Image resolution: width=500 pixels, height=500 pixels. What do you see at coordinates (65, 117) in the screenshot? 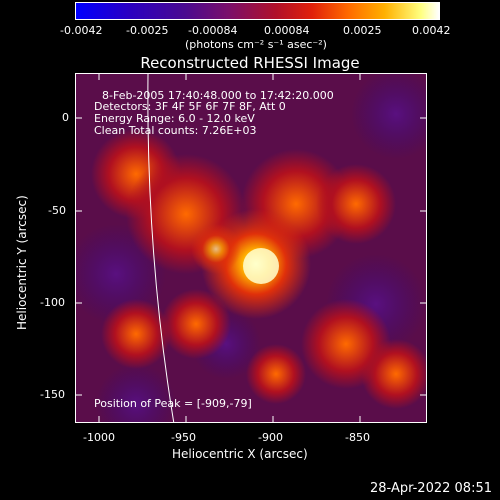
I see `y-tick-label: 0` at bounding box center [65, 117].